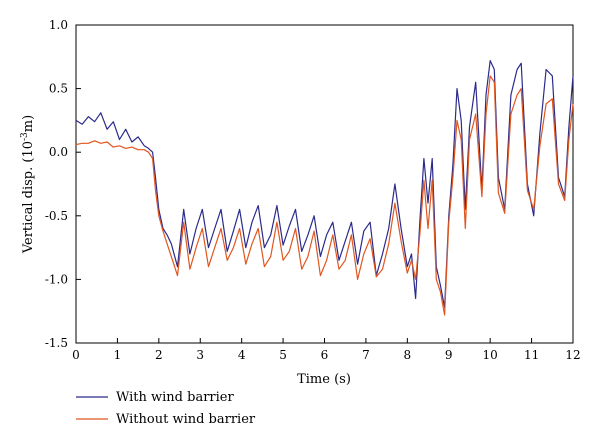 This screenshot has height=445, width=600. I want to click on legend: With wind barrier Without wind barrier, so click(166, 408).